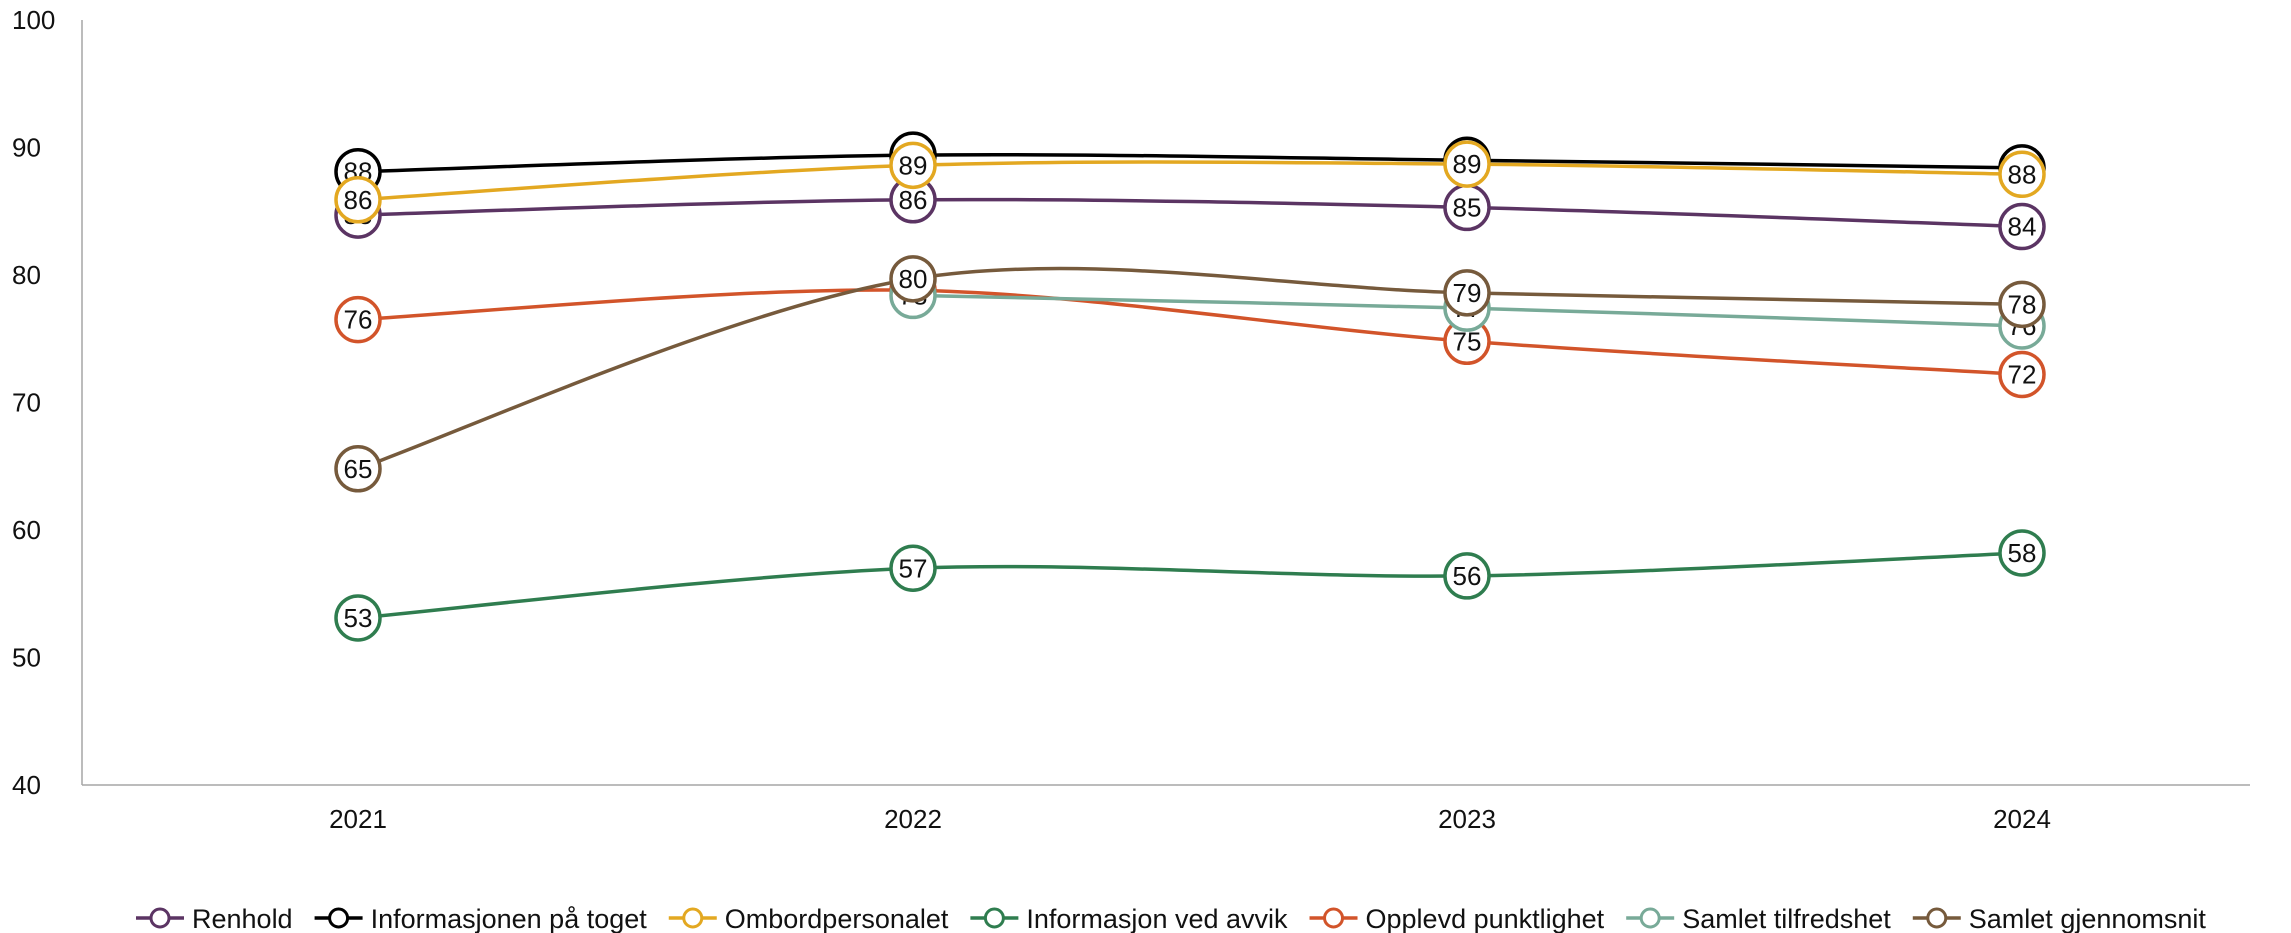  What do you see at coordinates (1786, 918) in the screenshot?
I see `legend-label: Samlet tilfredshet` at bounding box center [1786, 918].